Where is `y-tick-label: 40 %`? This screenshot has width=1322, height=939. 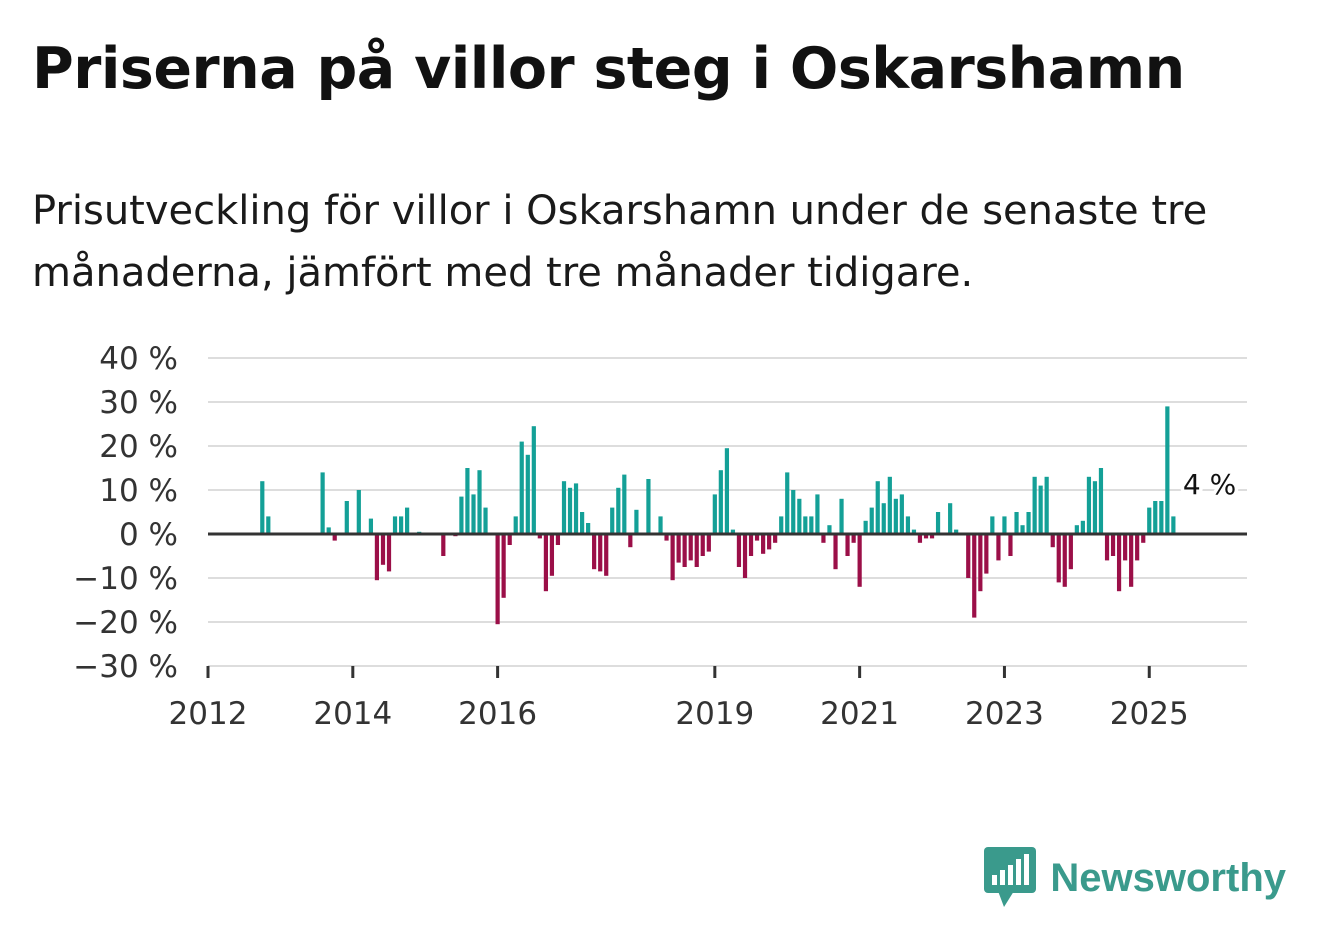
y-tick-label: 40 % is located at coordinates (138, 359).